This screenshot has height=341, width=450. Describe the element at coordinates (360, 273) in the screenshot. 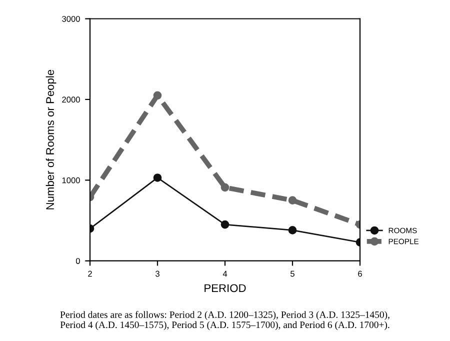

I see `x-tick-label: 6` at that location.